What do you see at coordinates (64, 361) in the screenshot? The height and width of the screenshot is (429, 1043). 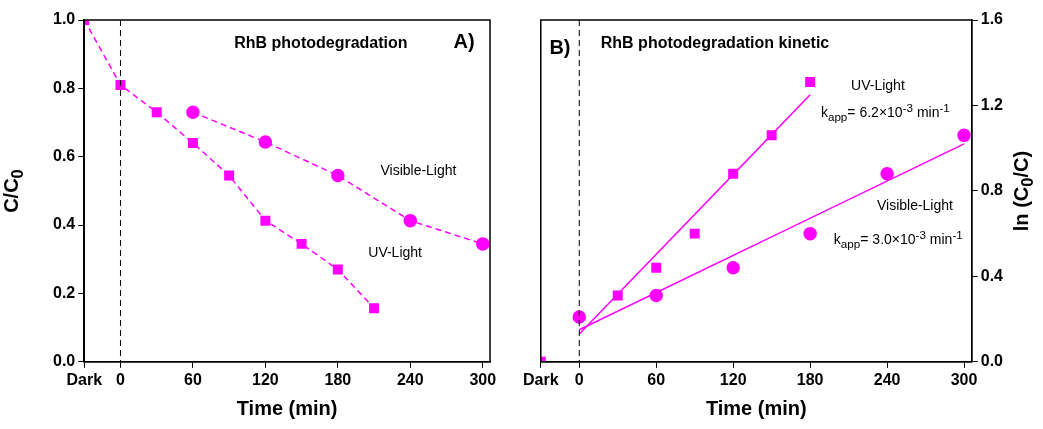 I see `y-tick-label: 0.0` at bounding box center [64, 361].